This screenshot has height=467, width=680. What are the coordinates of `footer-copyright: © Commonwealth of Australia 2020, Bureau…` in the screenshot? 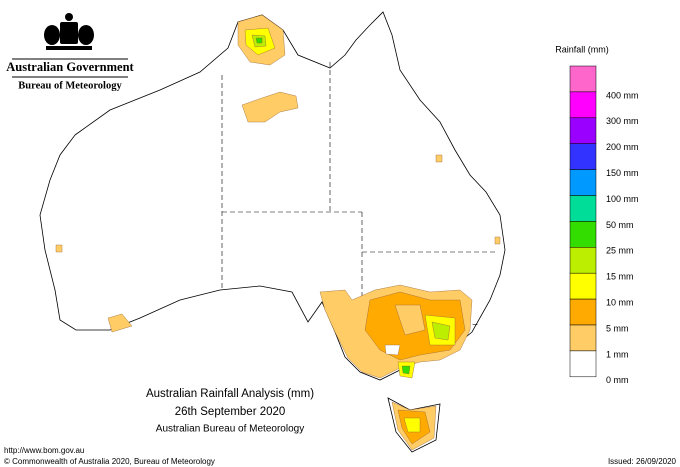 It's located at (109, 461).